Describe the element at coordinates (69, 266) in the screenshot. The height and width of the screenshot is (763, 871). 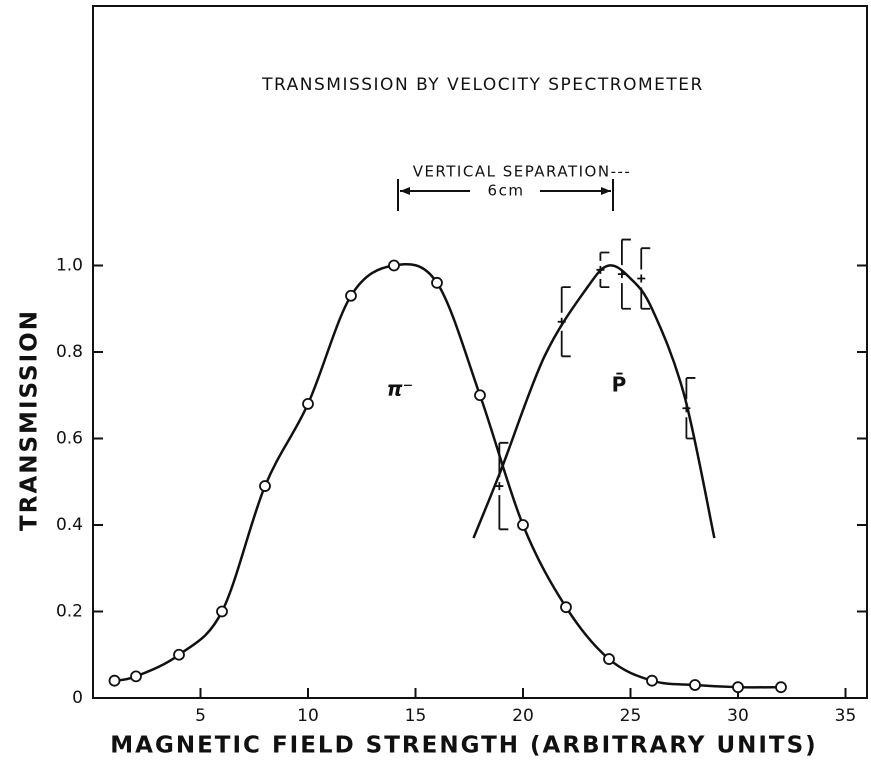
I see `y-tick-label: 1.0` at that location.